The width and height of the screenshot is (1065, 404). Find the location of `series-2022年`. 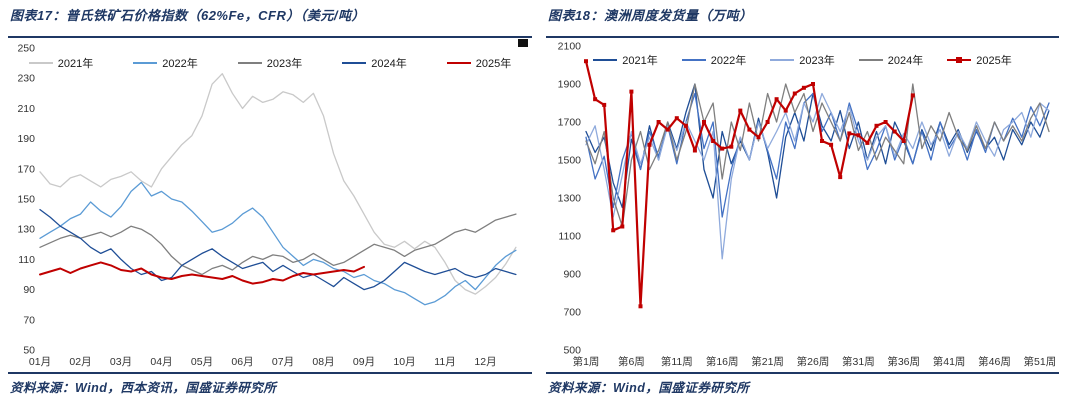

series-2022年 is located at coordinates (278, 243).